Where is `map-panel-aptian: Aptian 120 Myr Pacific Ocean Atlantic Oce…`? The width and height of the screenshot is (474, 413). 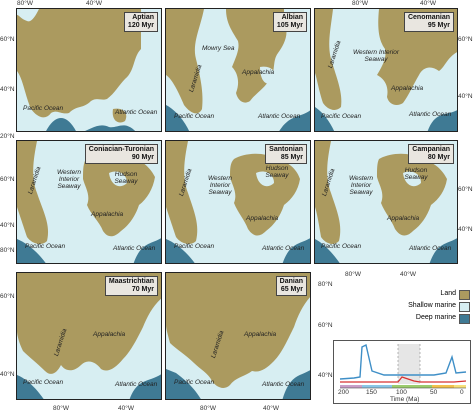 map-panel-aptian: Aptian 120 Myr Pacific Ocean Atlantic Oce… is located at coordinates (89, 70).